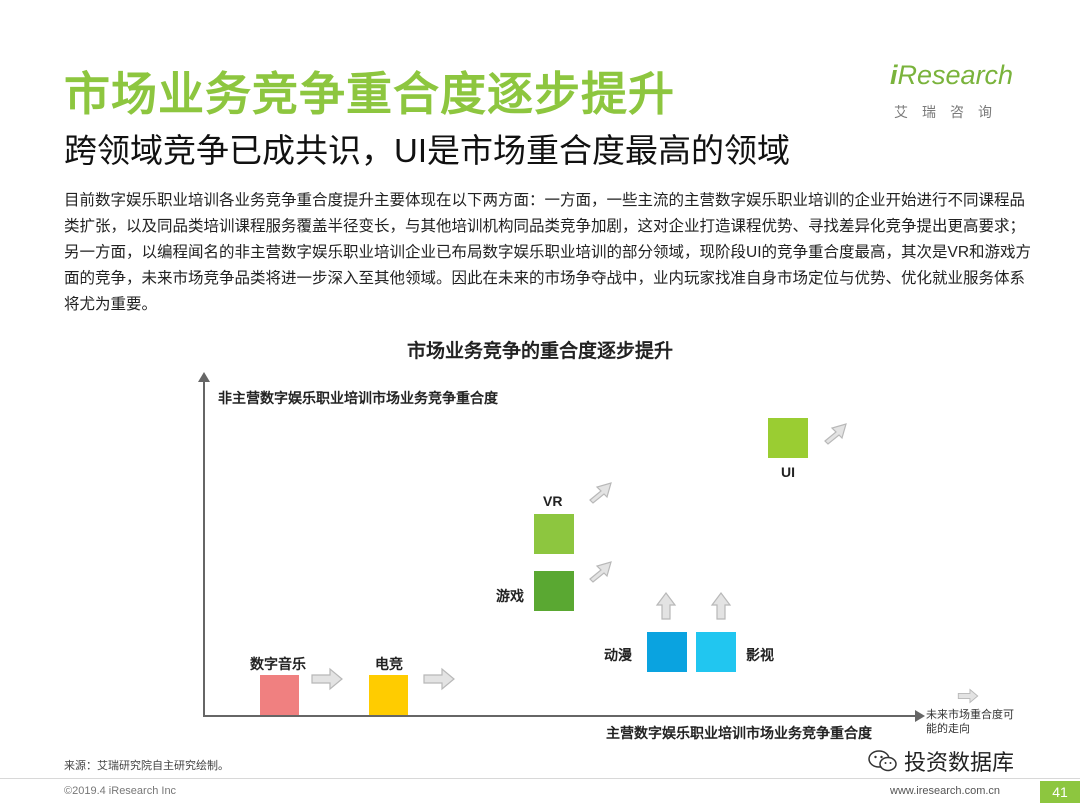  Describe the element at coordinates (278, 664) in the screenshot. I see `label-digital-music: 数字音乐` at that location.